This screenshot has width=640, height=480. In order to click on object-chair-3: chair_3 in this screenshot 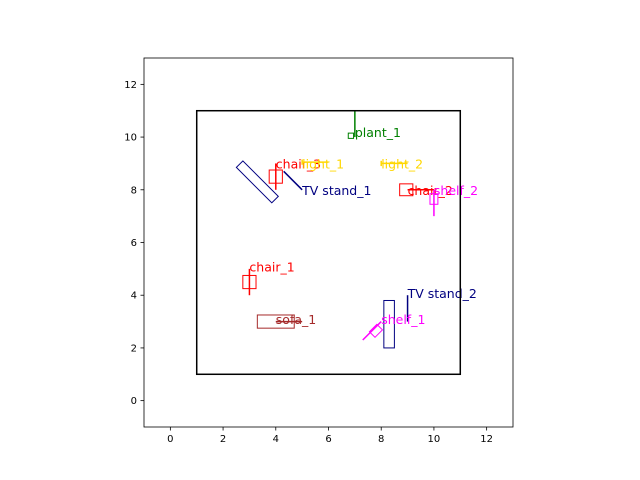, I will do `click(294, 173)`.